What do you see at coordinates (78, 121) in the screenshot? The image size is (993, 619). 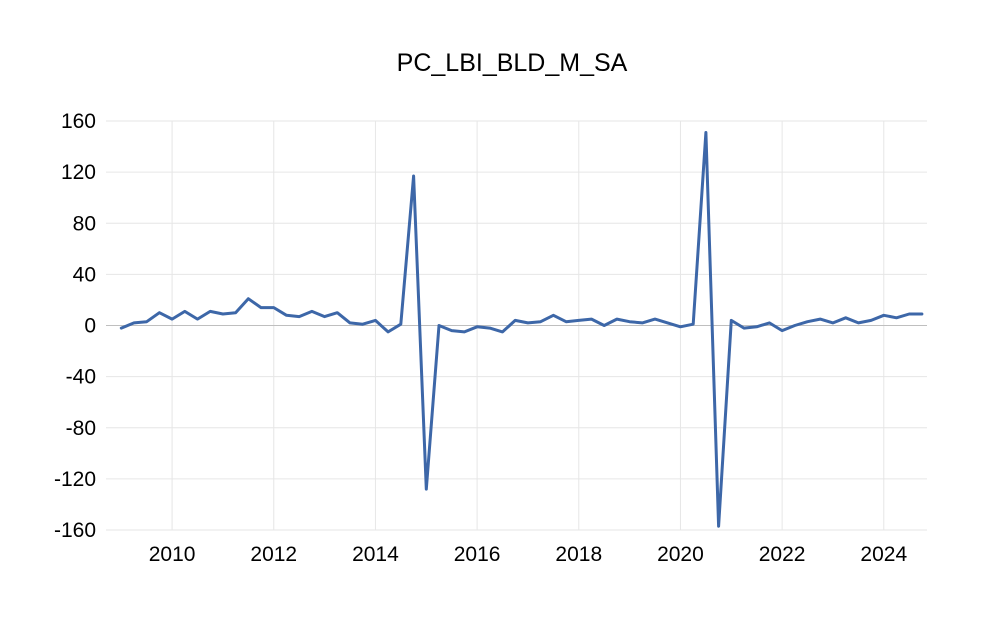 I see `y-tick-label: 160` at bounding box center [78, 121].